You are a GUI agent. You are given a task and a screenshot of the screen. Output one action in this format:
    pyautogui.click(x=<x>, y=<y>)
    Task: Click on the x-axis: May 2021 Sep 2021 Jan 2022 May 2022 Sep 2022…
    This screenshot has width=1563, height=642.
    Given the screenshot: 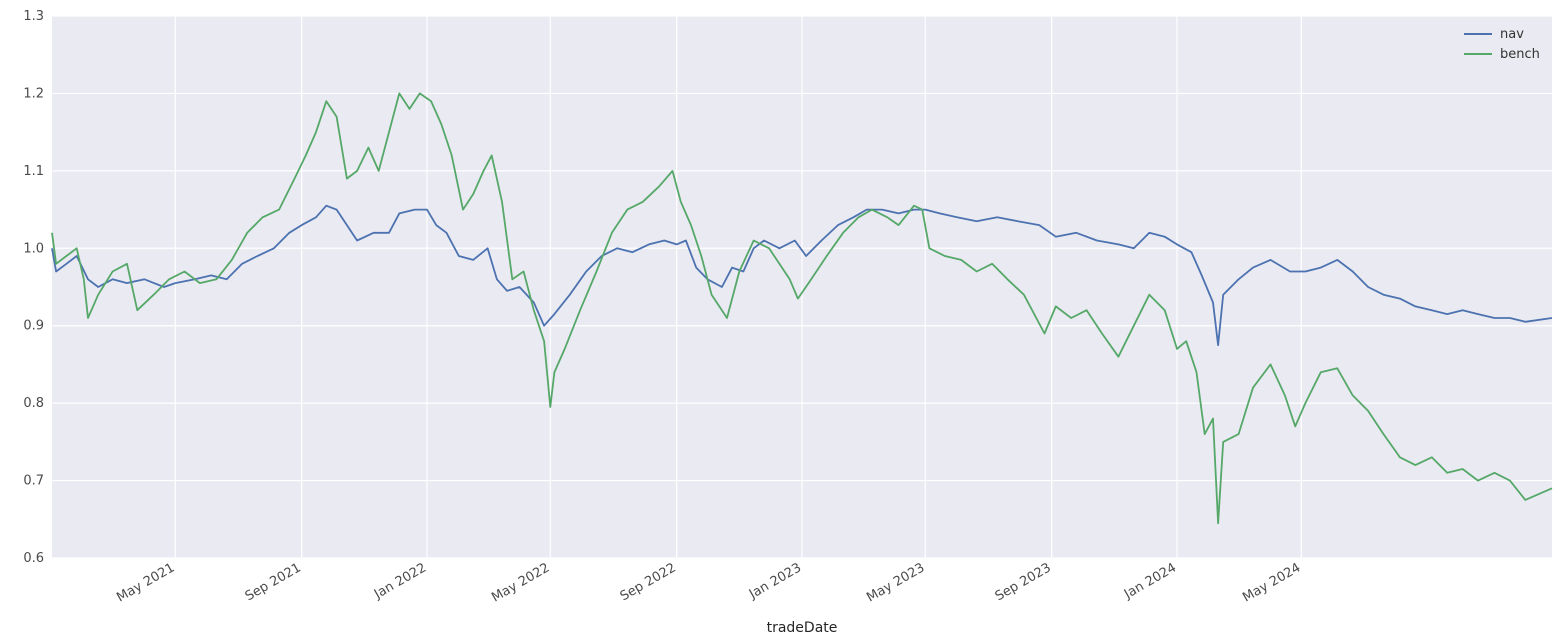 What is the action you would take?
    pyautogui.click(x=708, y=582)
    